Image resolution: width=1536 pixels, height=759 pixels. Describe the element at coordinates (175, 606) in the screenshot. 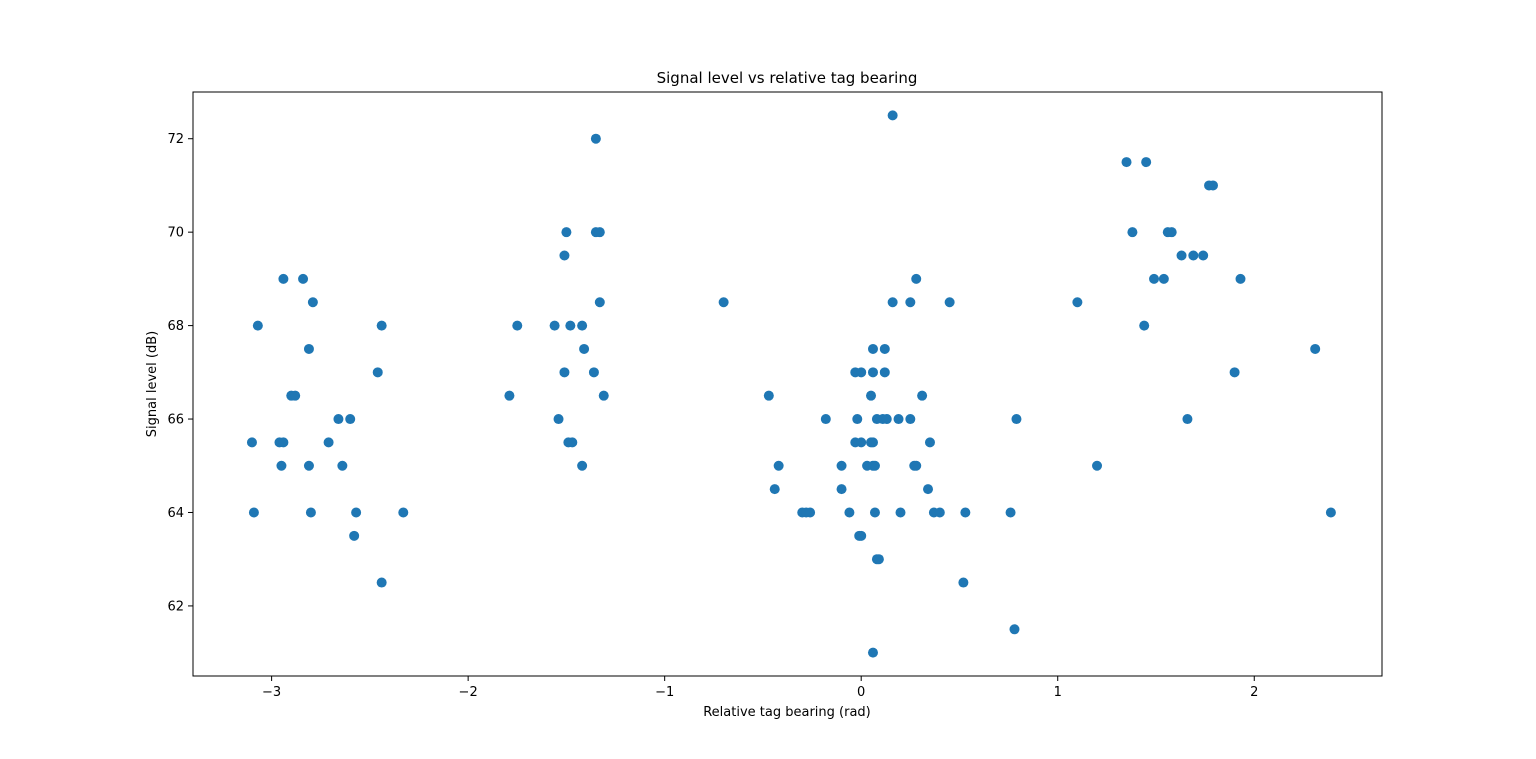

I see `y-tick-label: 62` at that location.